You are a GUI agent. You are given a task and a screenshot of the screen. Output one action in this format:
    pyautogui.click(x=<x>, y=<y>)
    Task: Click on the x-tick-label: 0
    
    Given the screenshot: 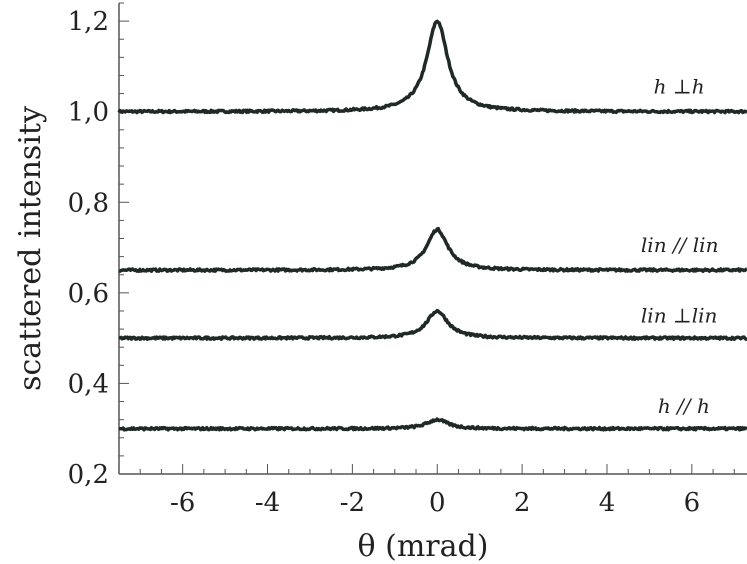 What is the action you would take?
    pyautogui.click(x=437, y=503)
    